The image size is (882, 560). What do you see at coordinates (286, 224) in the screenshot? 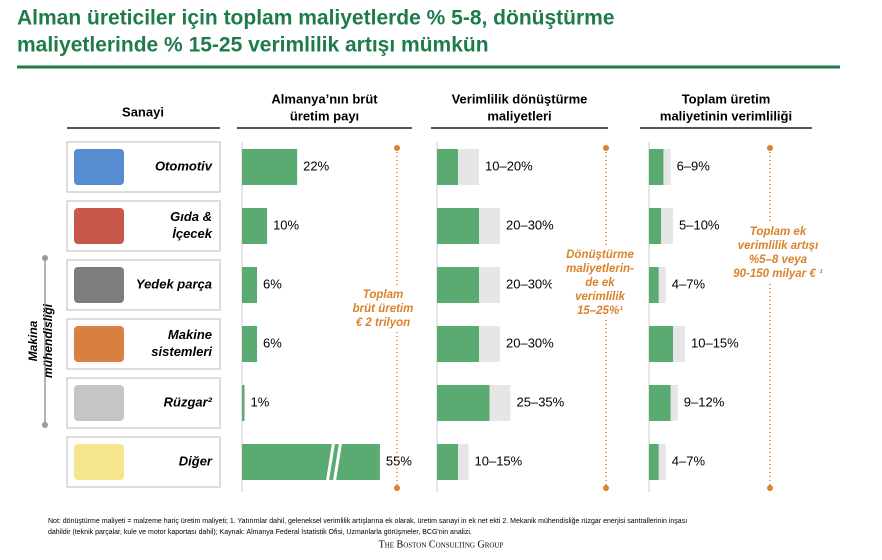
I see `value-label: 10%` at bounding box center [286, 224].